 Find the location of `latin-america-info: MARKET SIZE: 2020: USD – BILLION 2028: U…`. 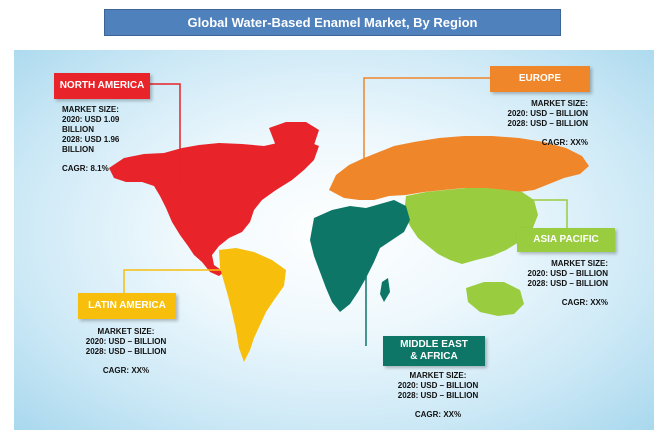

latin-america-info: MARKET SIZE: 2020: USD – BILLION 2028: U… is located at coordinates (126, 351).